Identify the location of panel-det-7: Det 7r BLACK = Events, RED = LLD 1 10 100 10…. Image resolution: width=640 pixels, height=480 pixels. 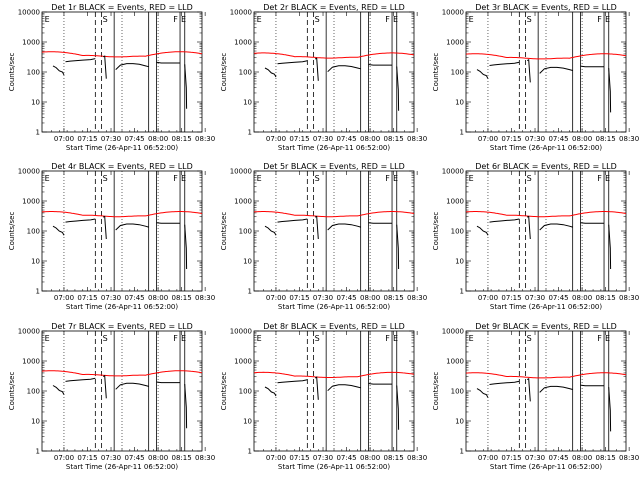
(111, 396).